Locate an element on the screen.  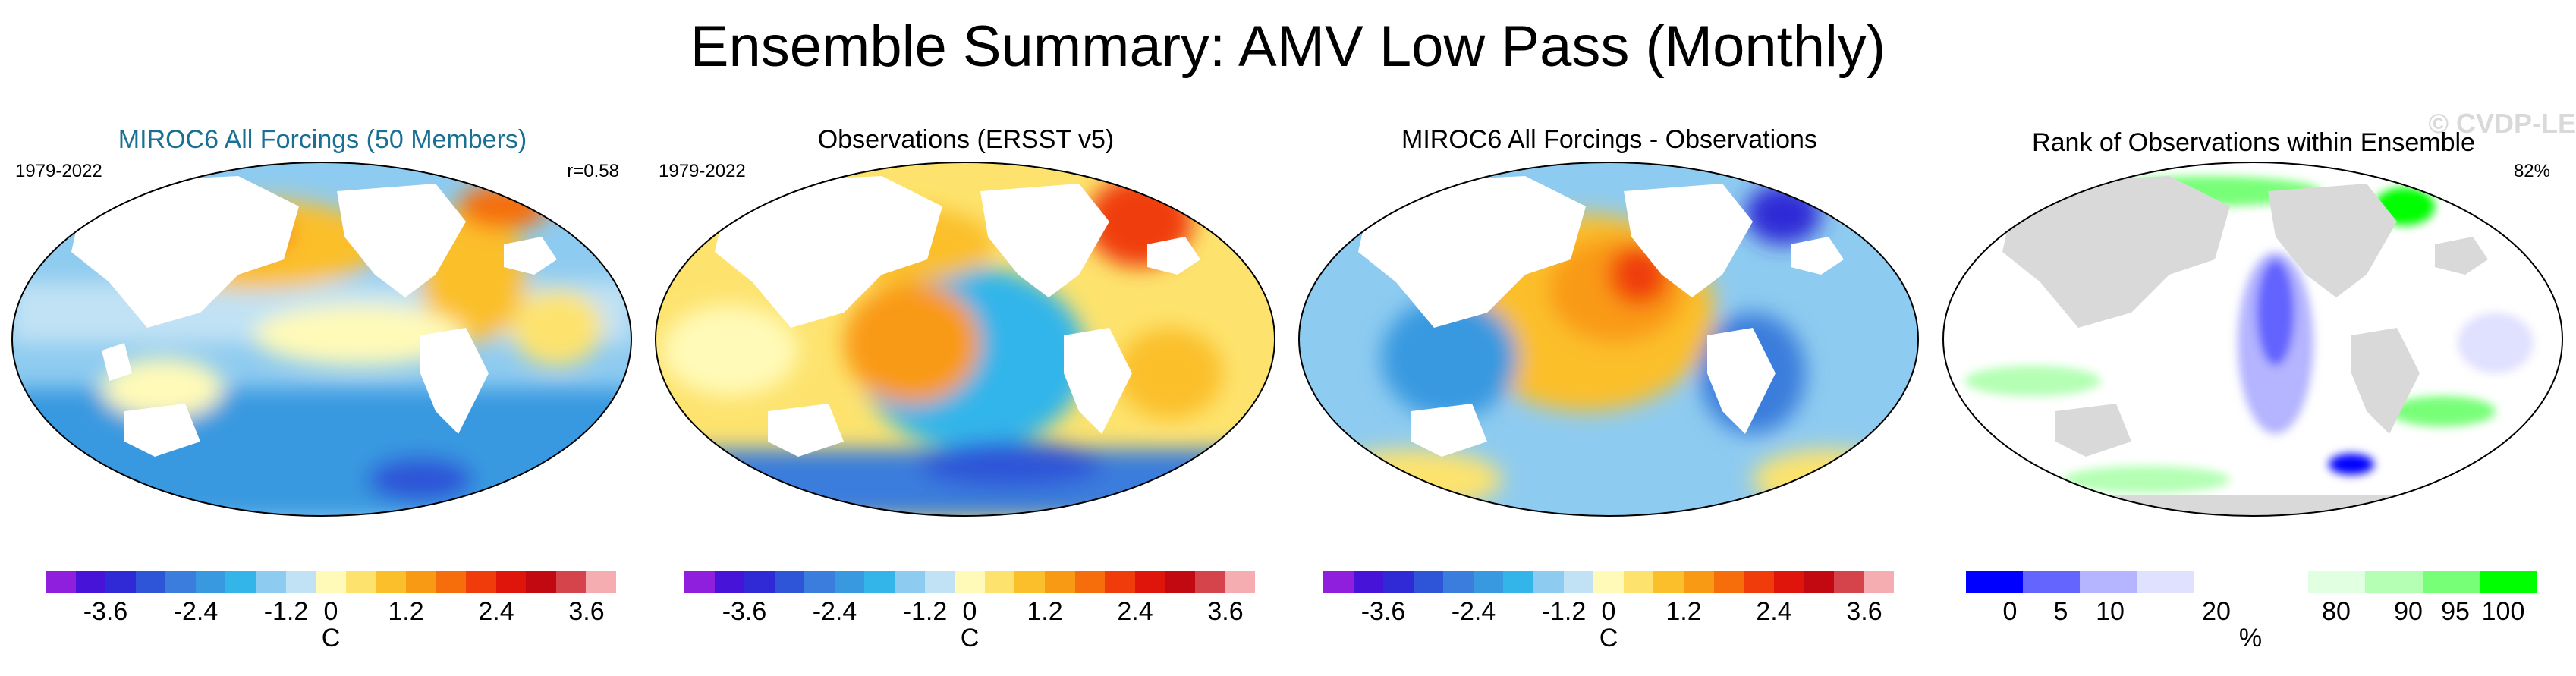
world-map-observations is located at coordinates (965, 339).